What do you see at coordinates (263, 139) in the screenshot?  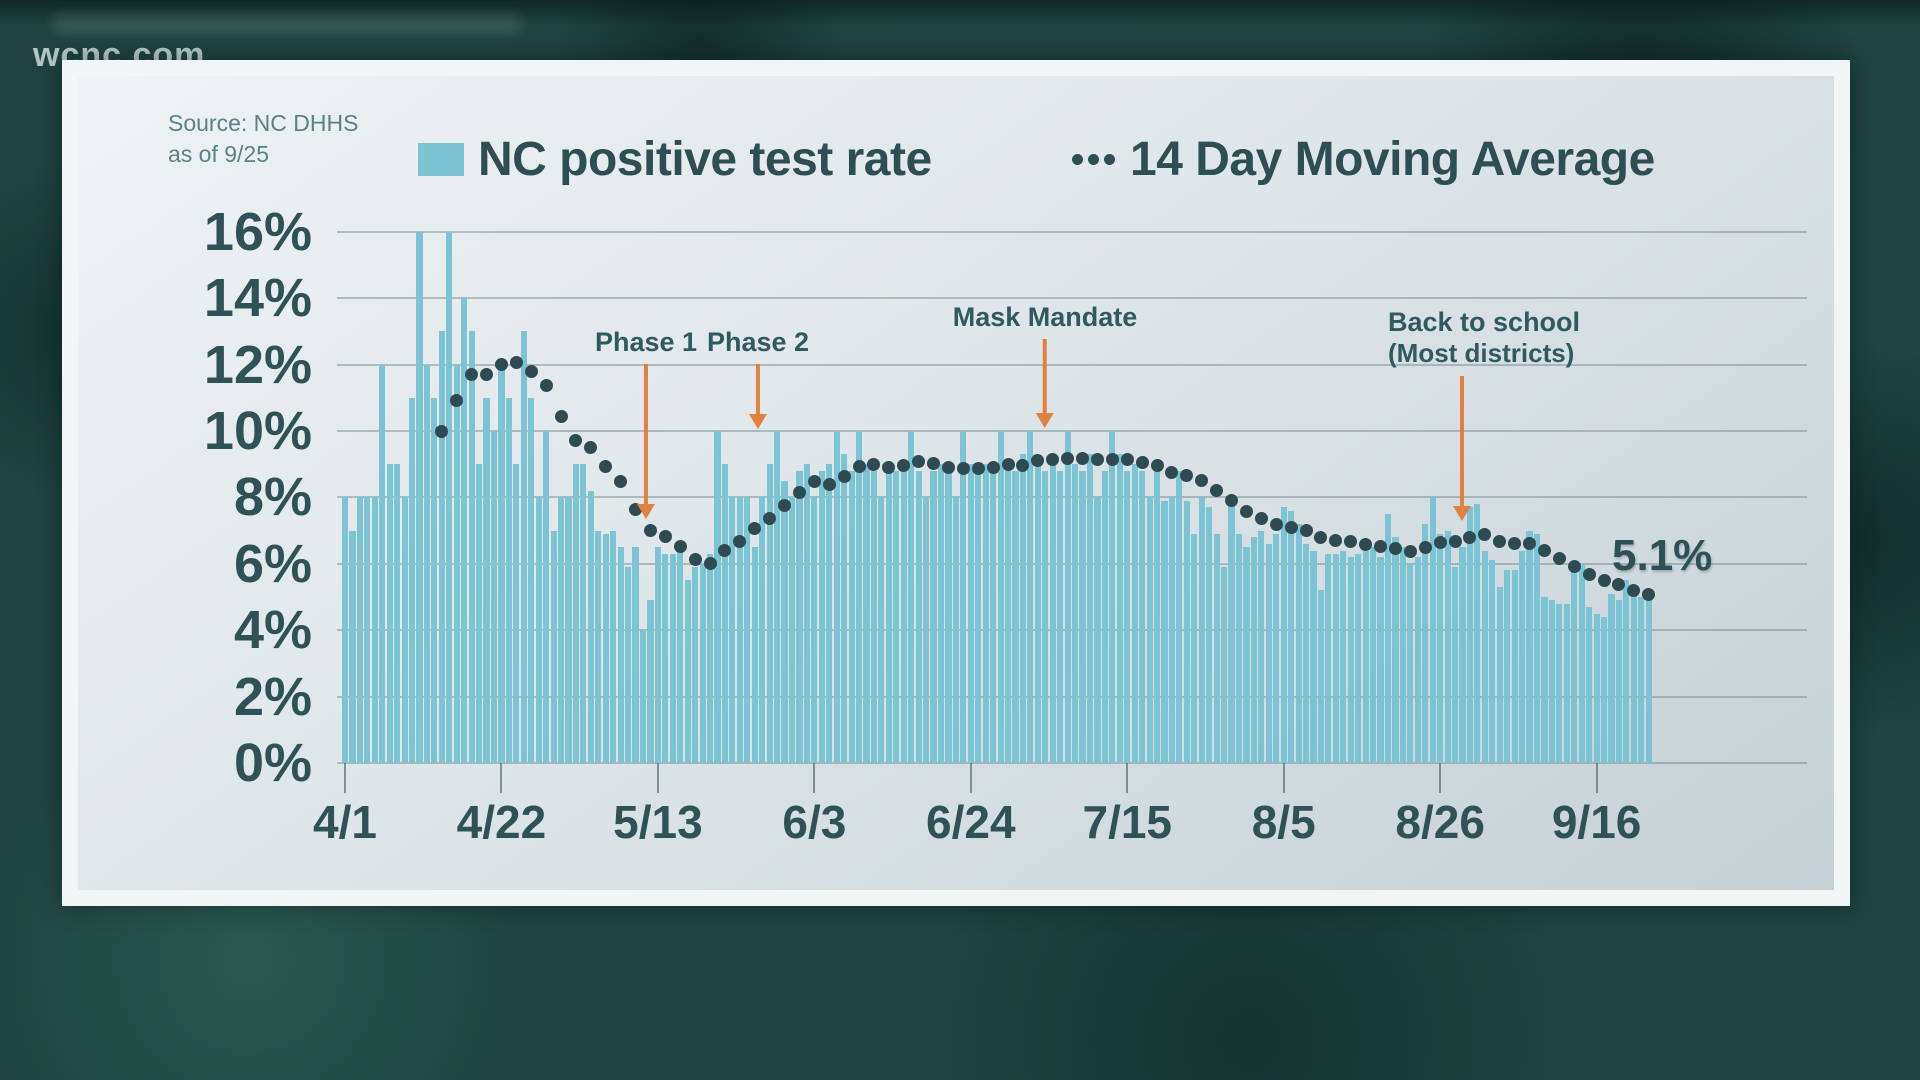 I see `source-note: Source: NC DHHS as of 9/25` at bounding box center [263, 139].